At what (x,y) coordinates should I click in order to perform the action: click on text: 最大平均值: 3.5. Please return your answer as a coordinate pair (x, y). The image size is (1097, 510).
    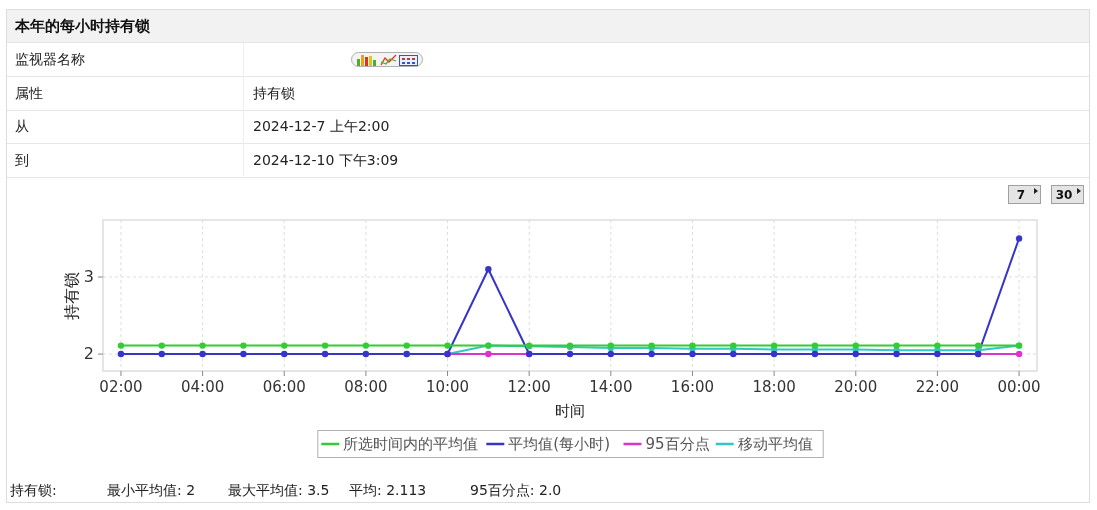
    Looking at the image, I should click on (279, 490).